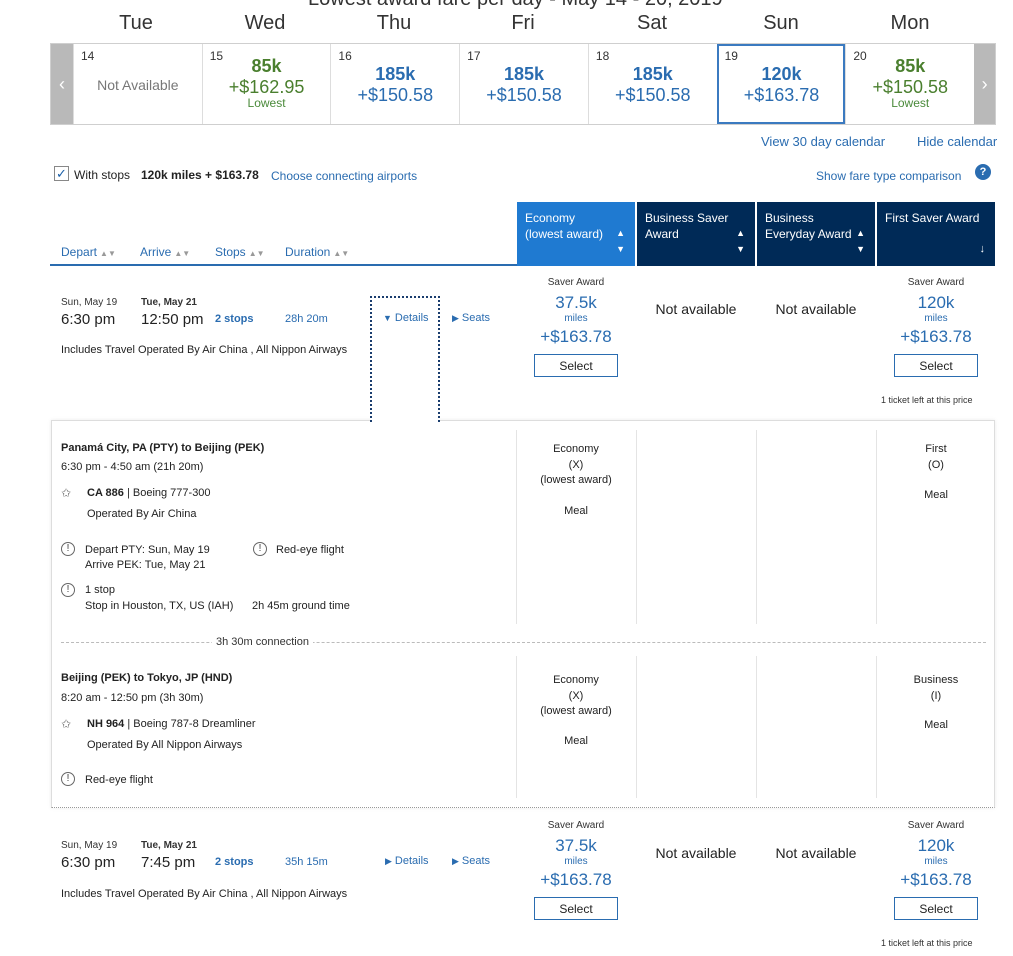 The image size is (1013, 956). I want to click on chevron-left-icon: ‹, so click(61, 83).